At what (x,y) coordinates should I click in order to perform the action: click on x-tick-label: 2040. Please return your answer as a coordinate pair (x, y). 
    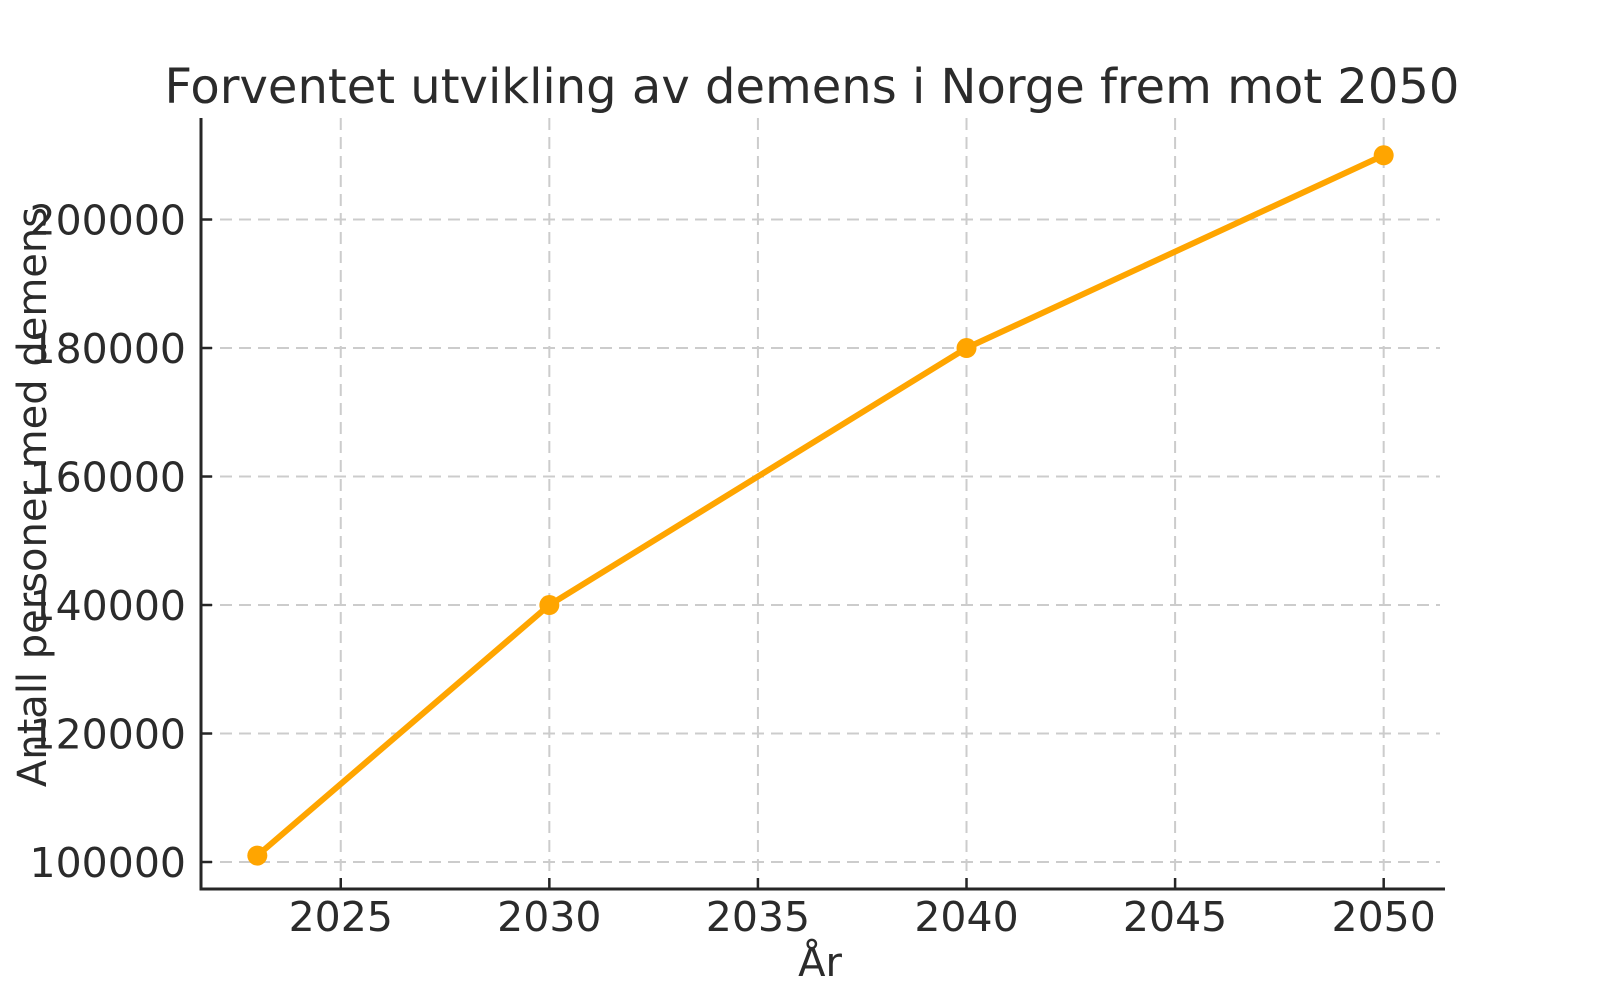
    Looking at the image, I should click on (966, 917).